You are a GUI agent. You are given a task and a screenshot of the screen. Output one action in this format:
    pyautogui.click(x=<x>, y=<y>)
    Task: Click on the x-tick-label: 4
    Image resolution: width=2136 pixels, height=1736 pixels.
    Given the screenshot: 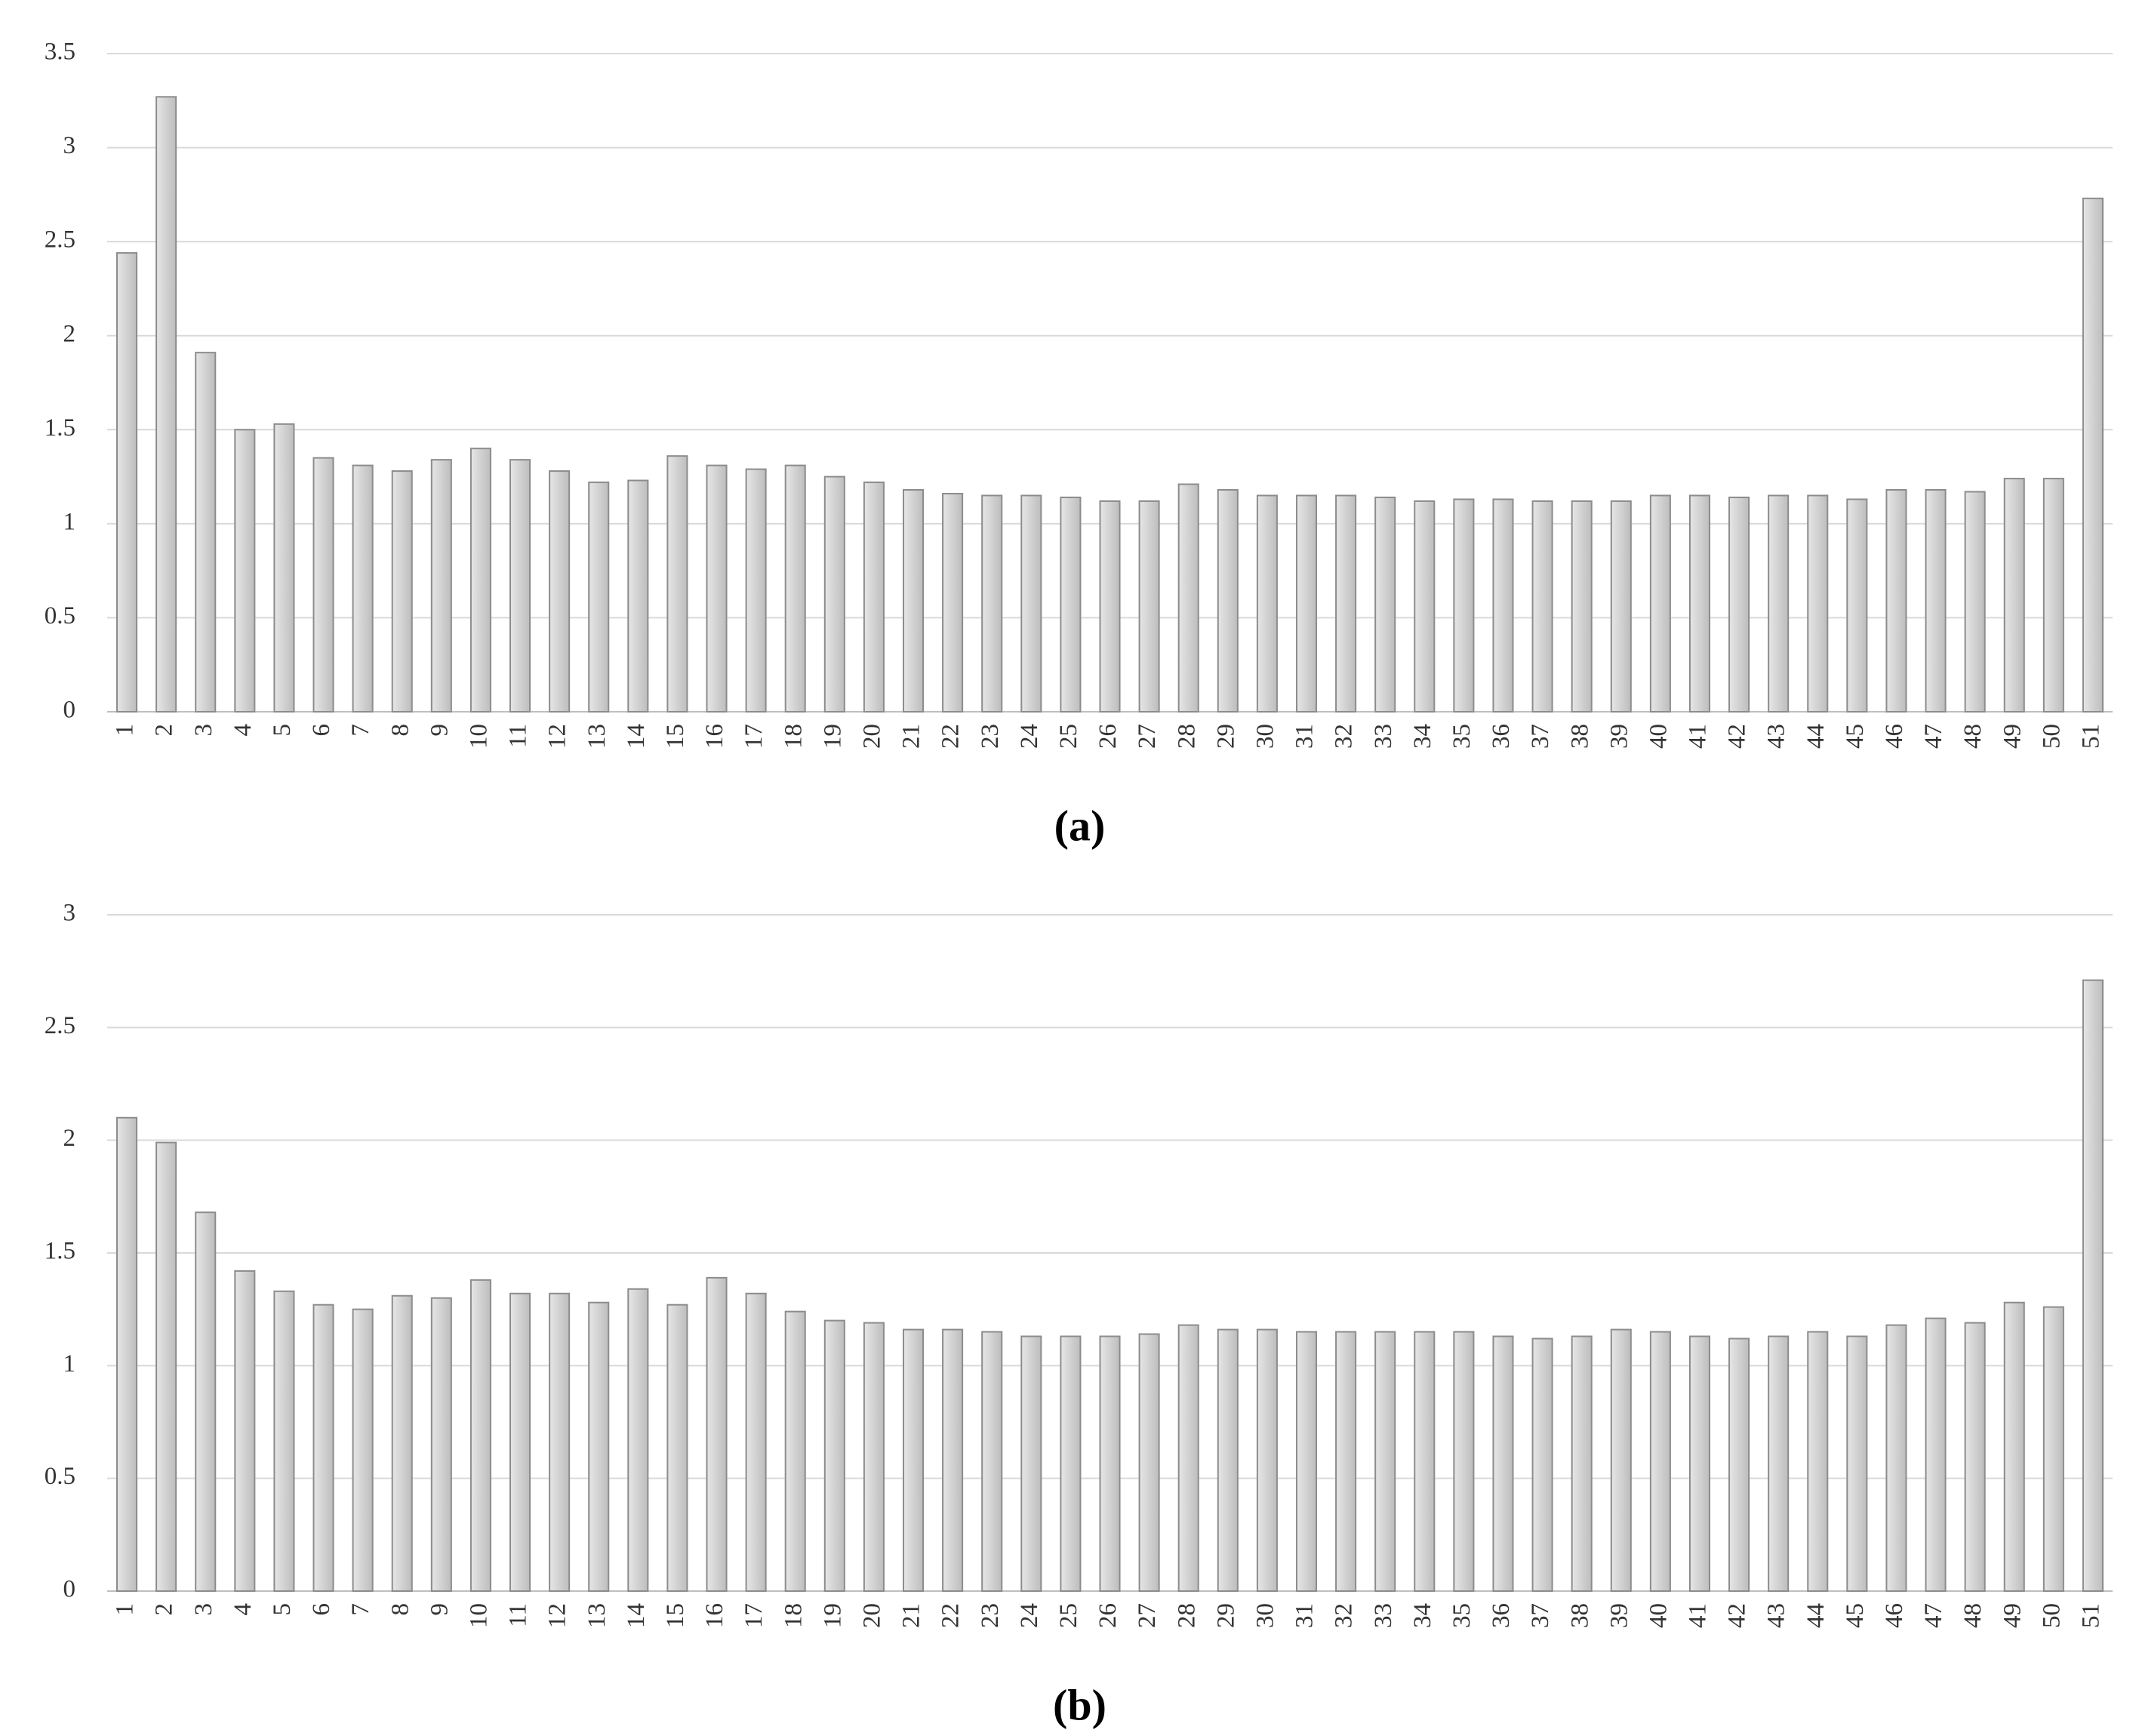 What is the action you would take?
    pyautogui.click(x=243, y=730)
    